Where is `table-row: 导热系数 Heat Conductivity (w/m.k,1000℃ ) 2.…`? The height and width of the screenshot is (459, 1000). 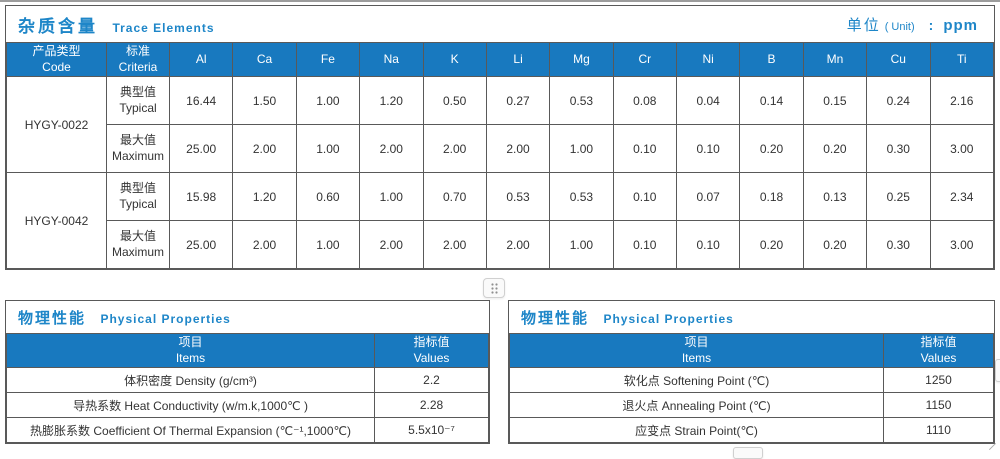 table-row: 导热系数 Heat Conductivity (w/m.k,1000℃ ) 2.… is located at coordinates (247, 405).